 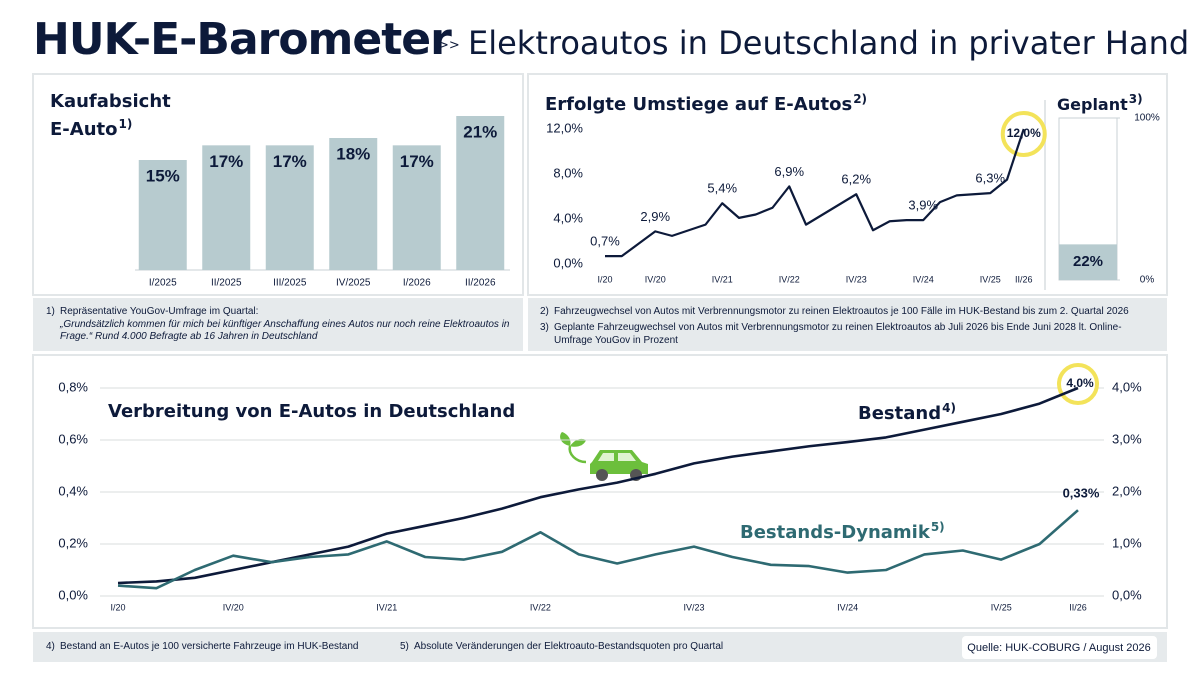 What do you see at coordinates (1127, 490) in the screenshot?
I see `y2-tick-label: 2,0%` at bounding box center [1127, 490].